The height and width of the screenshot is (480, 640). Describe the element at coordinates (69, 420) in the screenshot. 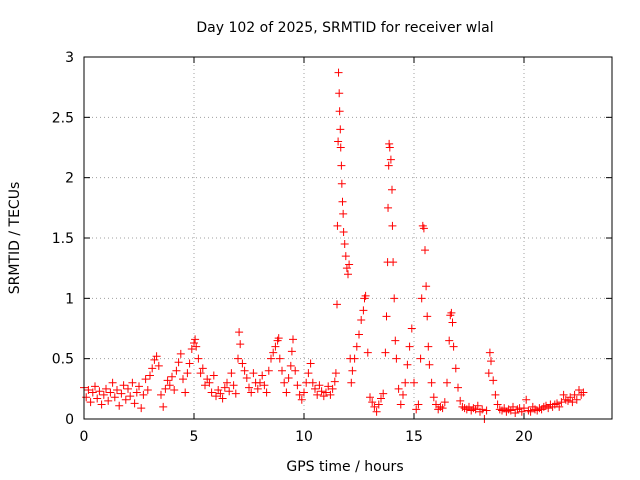

I see `y-tick-label: 0` at that location.